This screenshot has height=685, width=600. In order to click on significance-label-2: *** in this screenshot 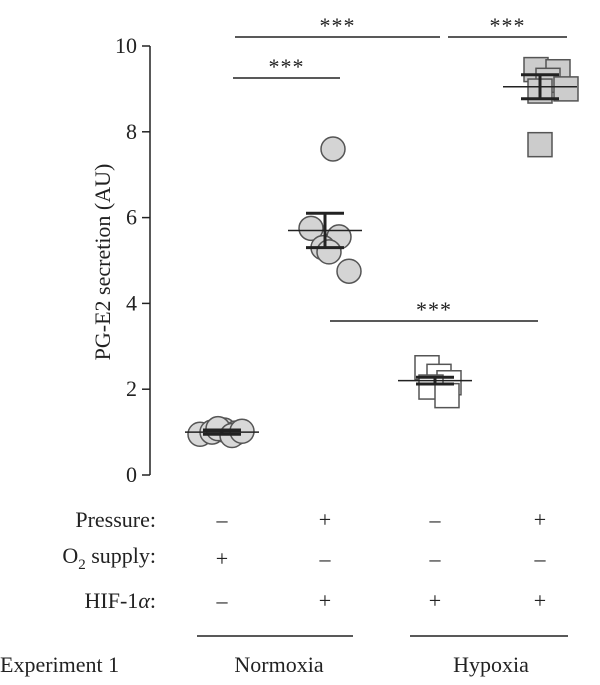, I will do `click(338, 25)`.